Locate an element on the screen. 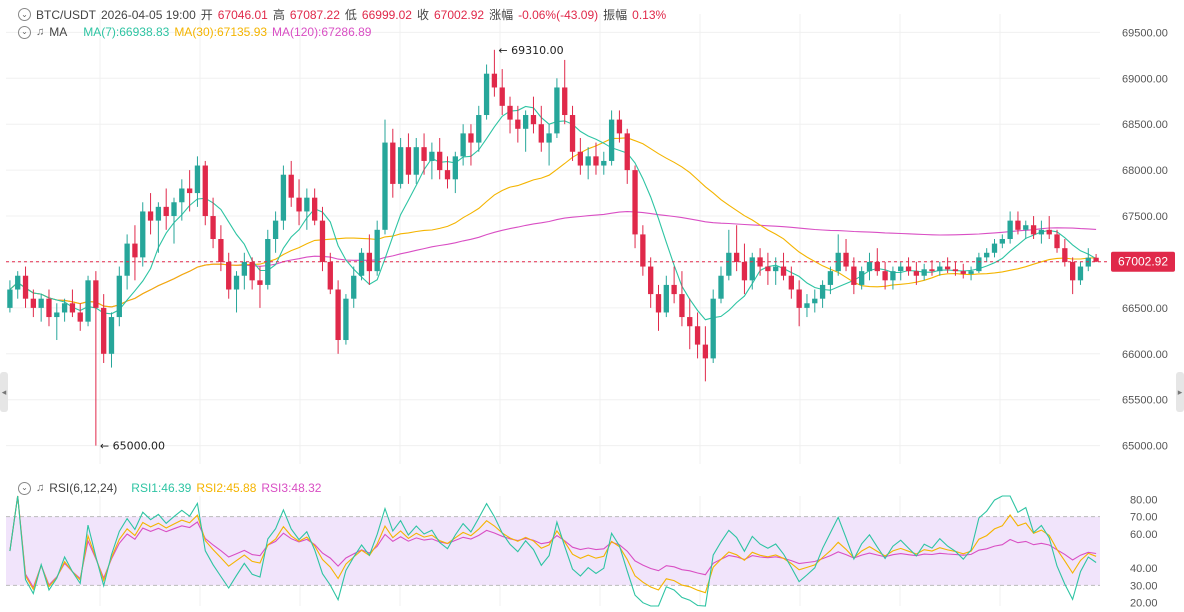 Image resolution: width=1184 pixels, height=612 pixels. close-value: 67002.92 is located at coordinates (459, 14).